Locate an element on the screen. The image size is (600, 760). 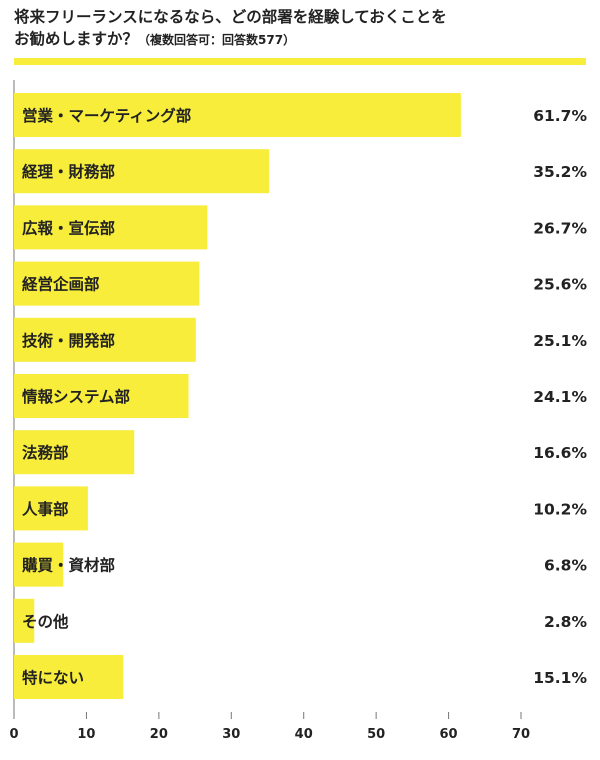
value-label: 15.1% is located at coordinates (560, 678).